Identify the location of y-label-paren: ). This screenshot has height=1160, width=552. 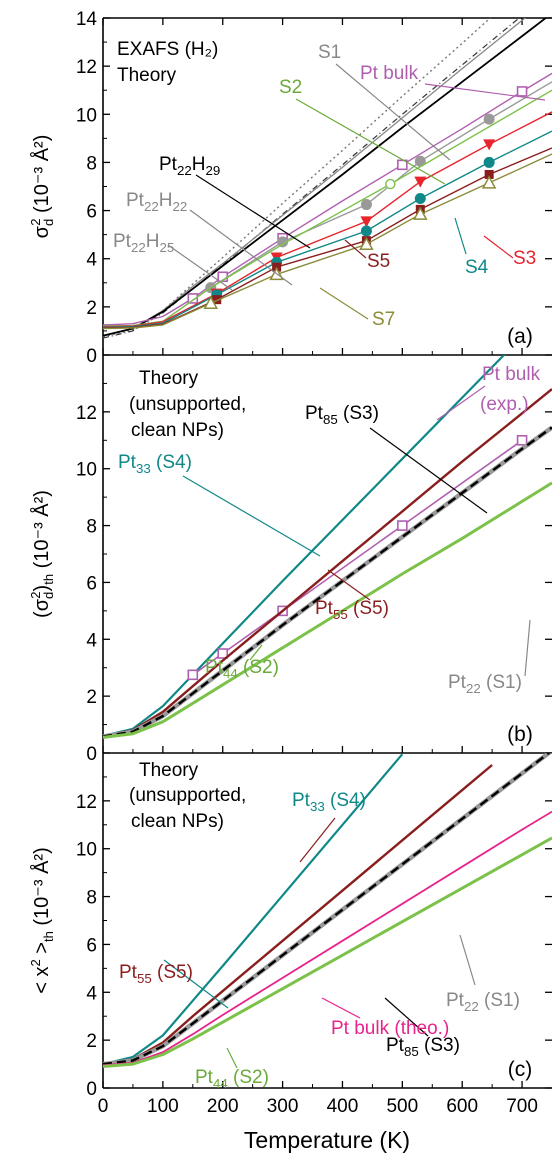
(42, 588).